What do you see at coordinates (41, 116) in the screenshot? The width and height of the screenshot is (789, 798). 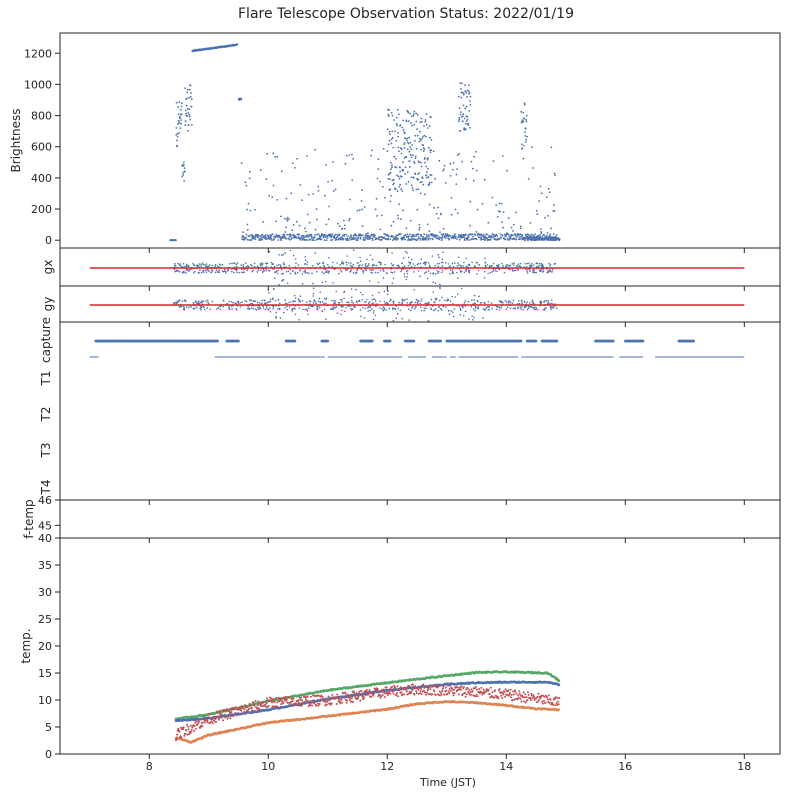 I see `y-tick-label: 800` at bounding box center [41, 116].